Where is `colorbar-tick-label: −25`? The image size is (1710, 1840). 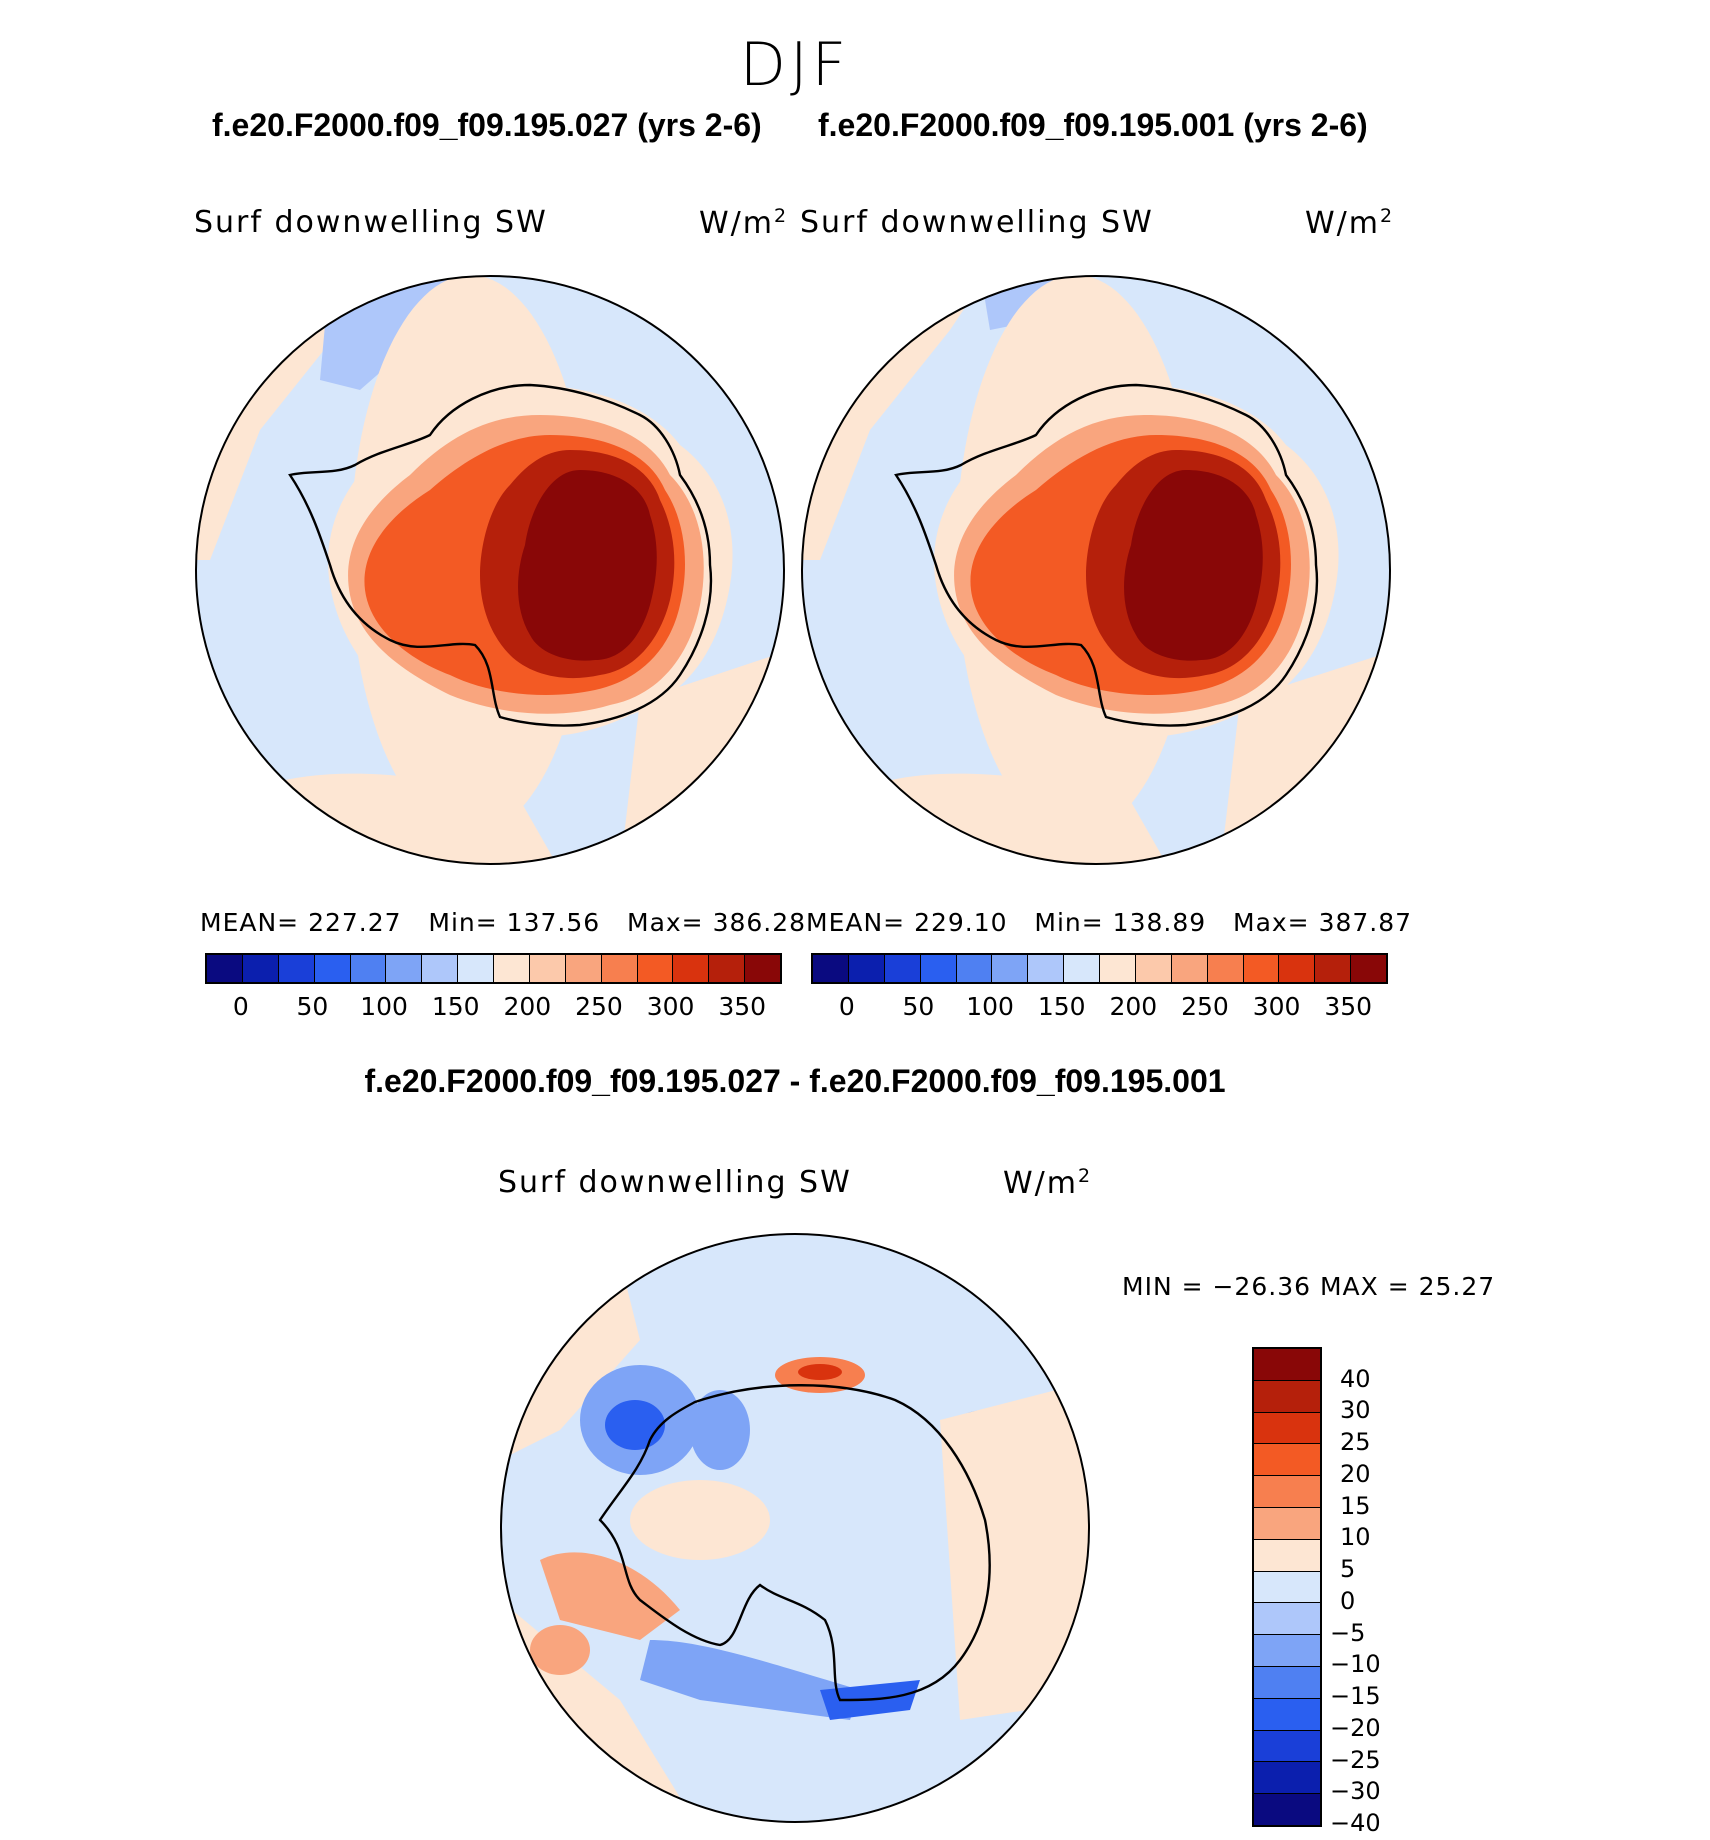
colorbar-tick-label: −25 is located at coordinates (1355, 1759).